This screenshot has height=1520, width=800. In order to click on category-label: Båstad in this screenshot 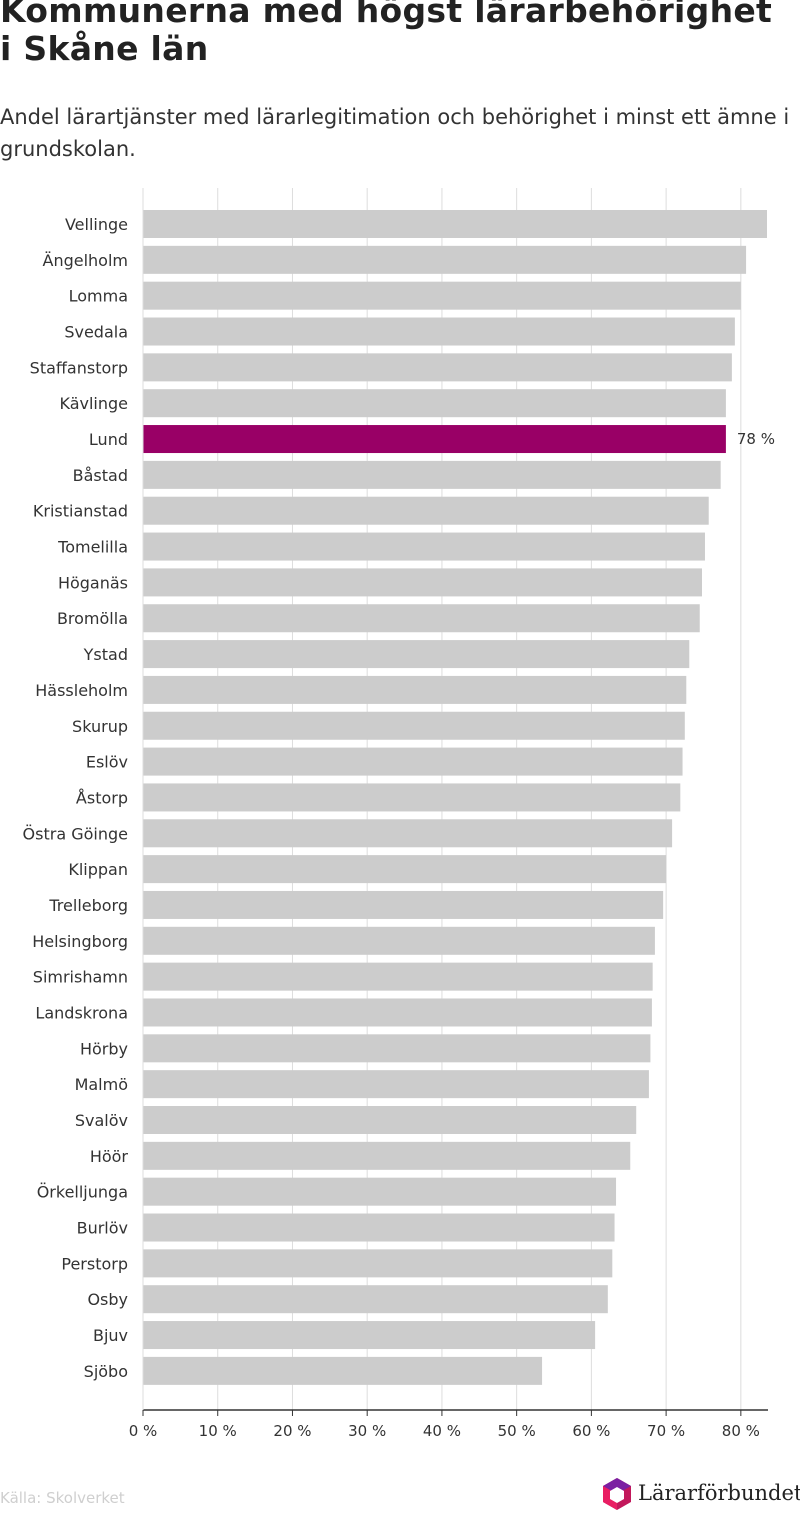, I will do `click(100, 475)`.